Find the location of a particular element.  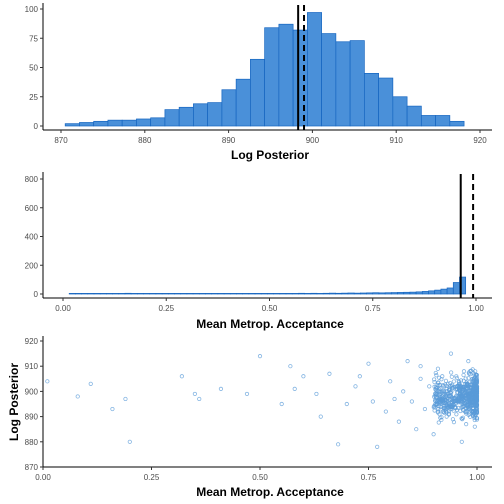

p2-x-tick-label: 0.00 is located at coordinates (63, 308).